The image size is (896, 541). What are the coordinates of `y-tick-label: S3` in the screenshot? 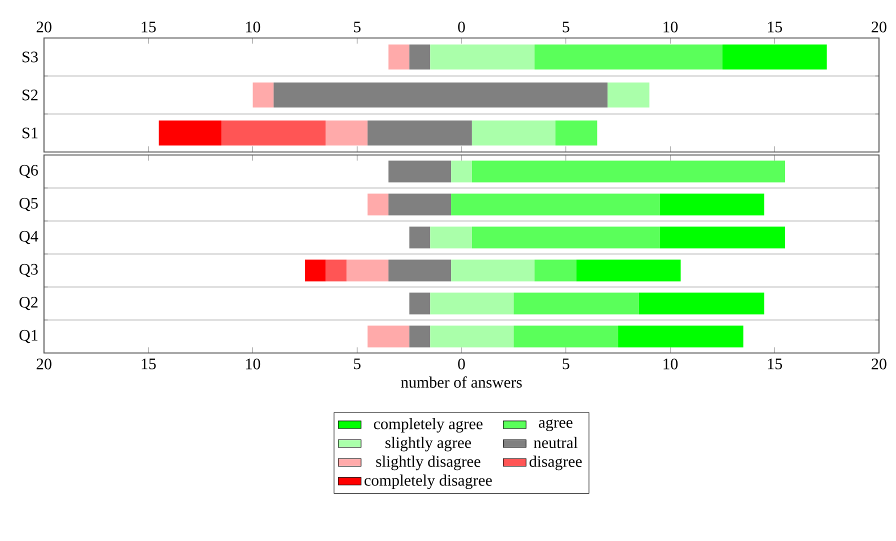 It's located at (30, 57).